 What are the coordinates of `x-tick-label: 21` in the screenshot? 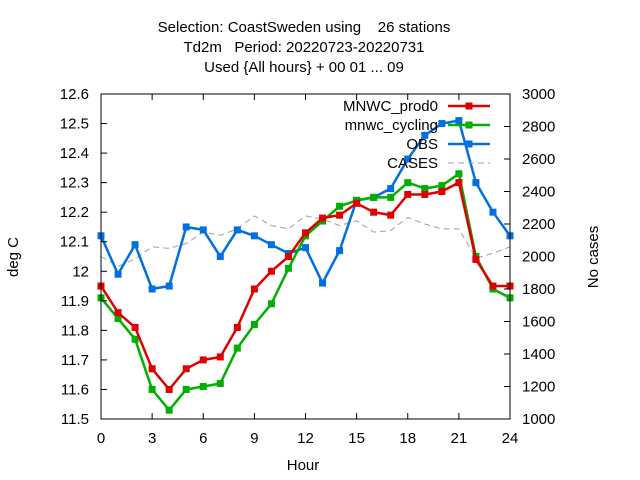 It's located at (459, 438).